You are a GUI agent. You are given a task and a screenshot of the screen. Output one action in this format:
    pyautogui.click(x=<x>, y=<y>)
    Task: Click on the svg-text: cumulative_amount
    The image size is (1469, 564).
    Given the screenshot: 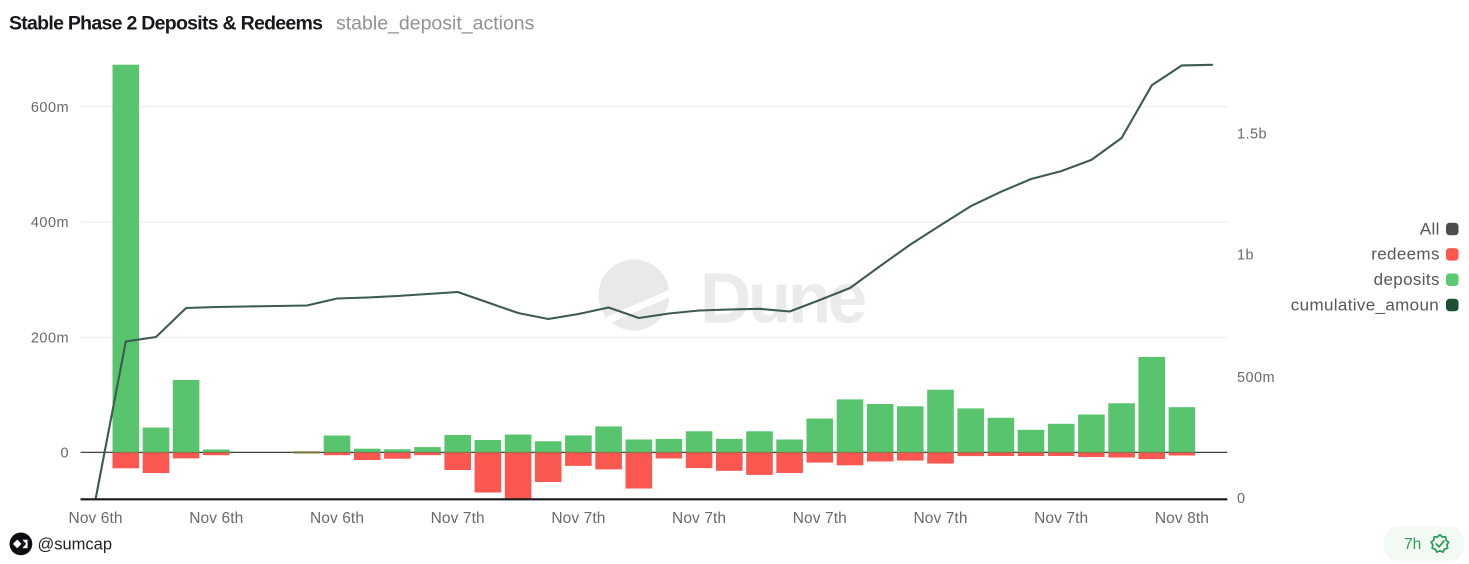 What is the action you would take?
    pyautogui.click(x=1367, y=304)
    